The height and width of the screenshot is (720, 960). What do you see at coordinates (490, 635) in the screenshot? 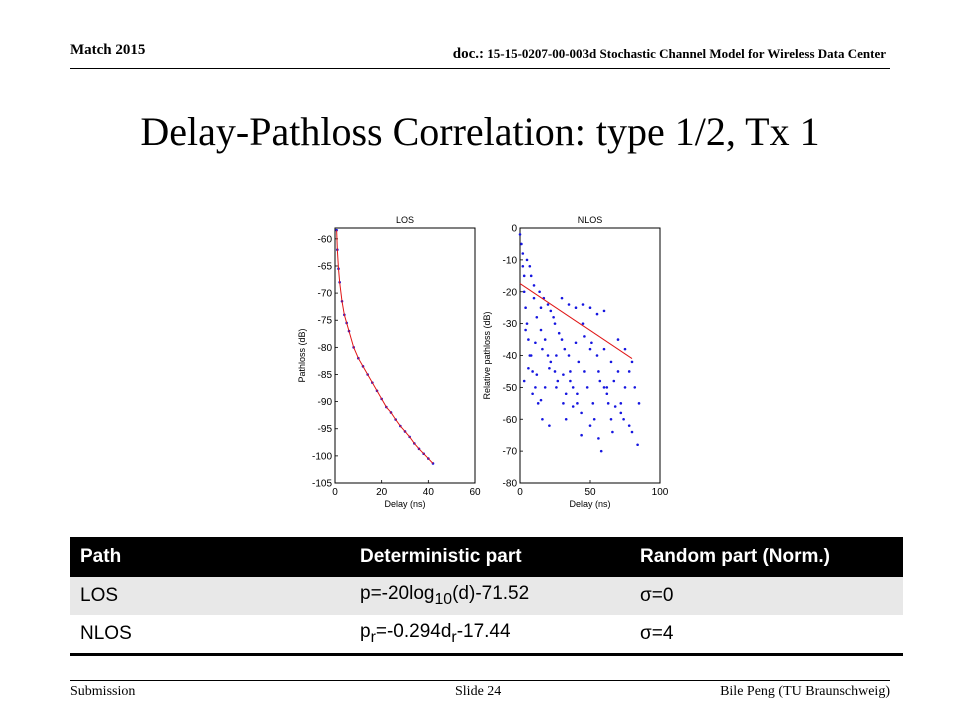
I see `cell-deterministic: pr=-0.294dr-17.44` at bounding box center [490, 635].